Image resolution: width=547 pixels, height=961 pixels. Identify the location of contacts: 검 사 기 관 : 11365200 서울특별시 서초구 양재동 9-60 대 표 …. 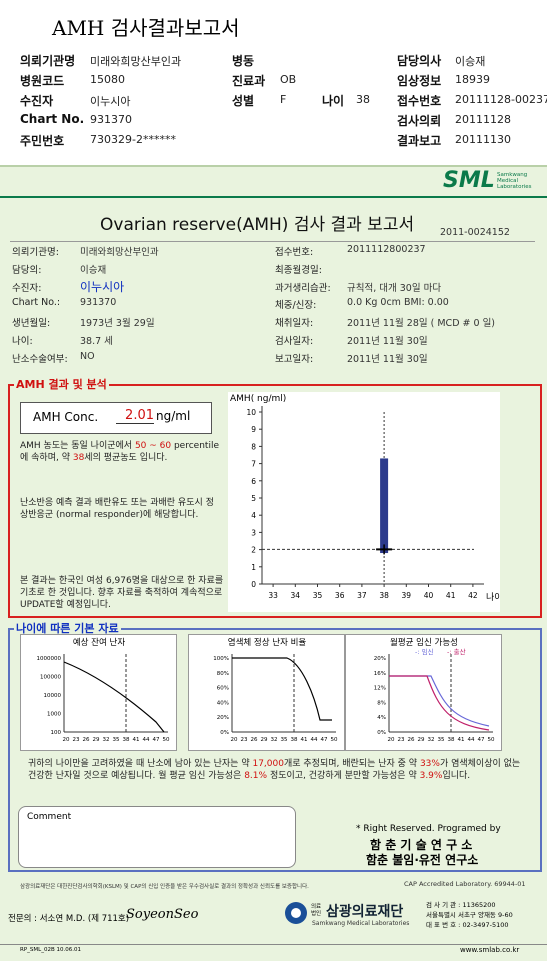
(469, 915).